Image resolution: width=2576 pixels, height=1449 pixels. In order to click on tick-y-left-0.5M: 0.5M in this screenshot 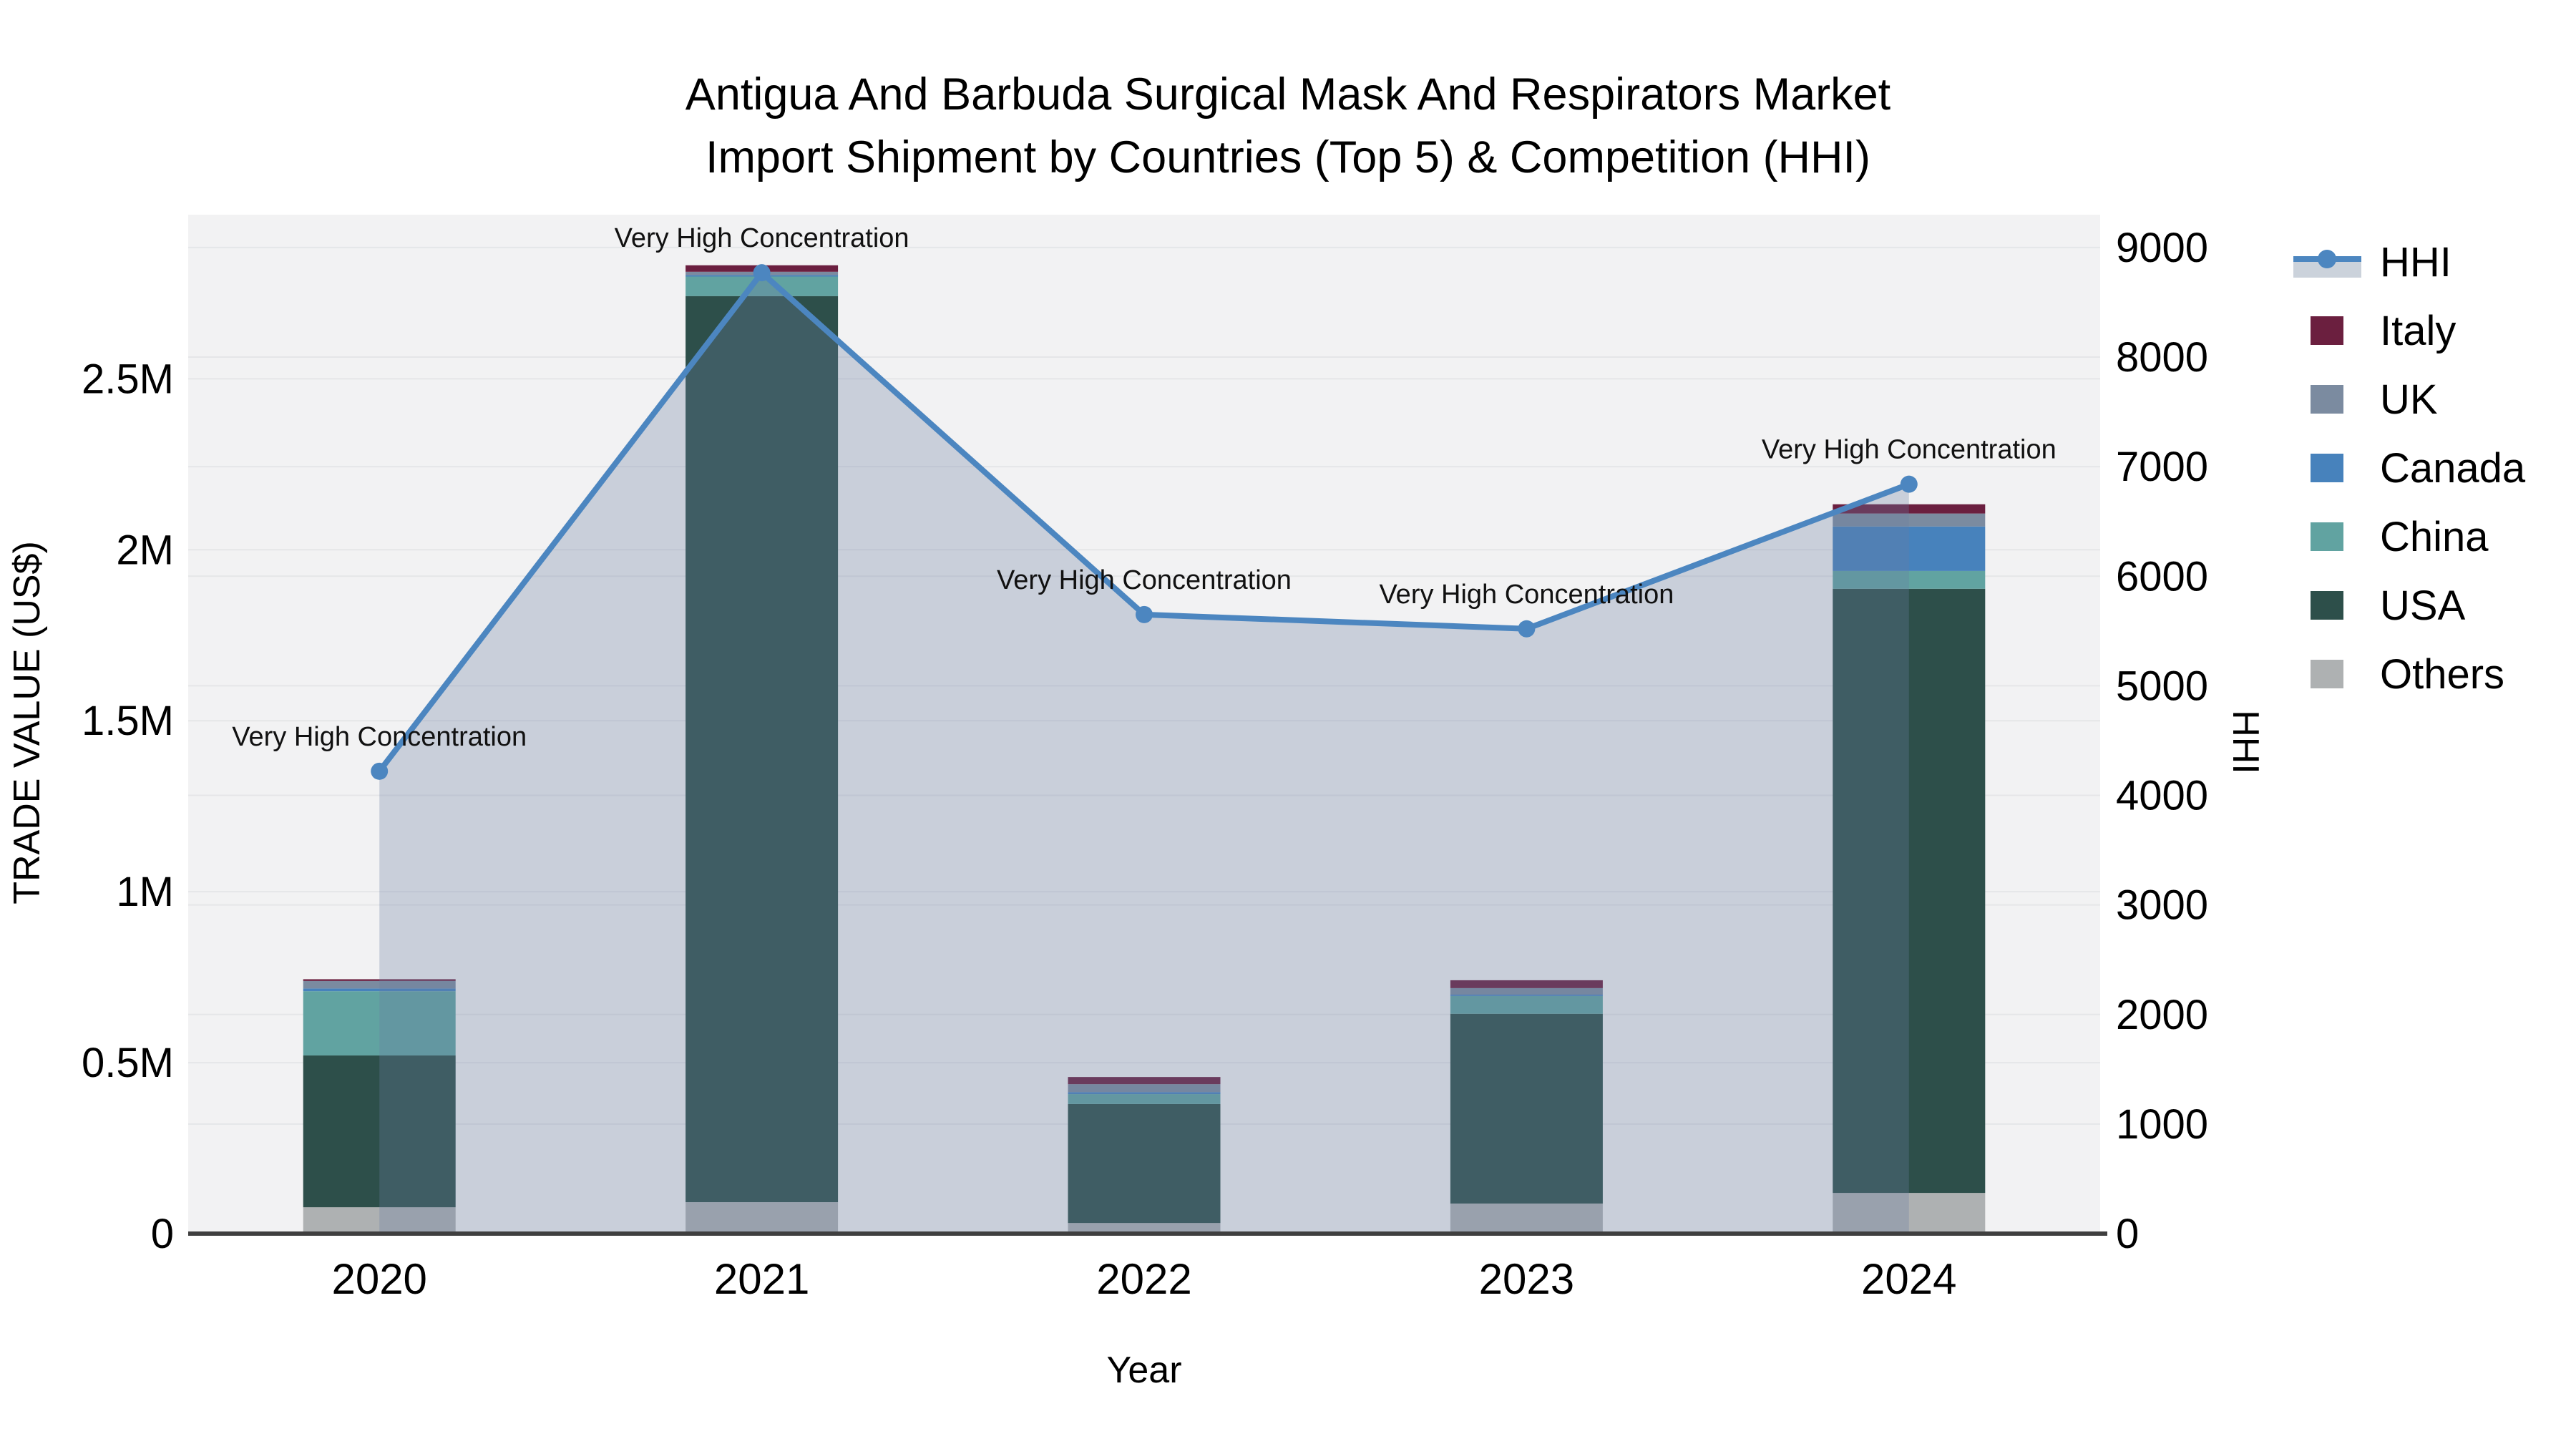, I will do `click(128, 1063)`.